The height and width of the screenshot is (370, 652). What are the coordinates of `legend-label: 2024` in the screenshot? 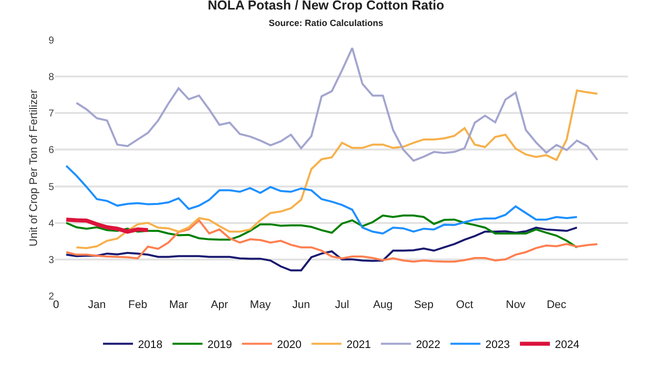 It's located at (567, 345).